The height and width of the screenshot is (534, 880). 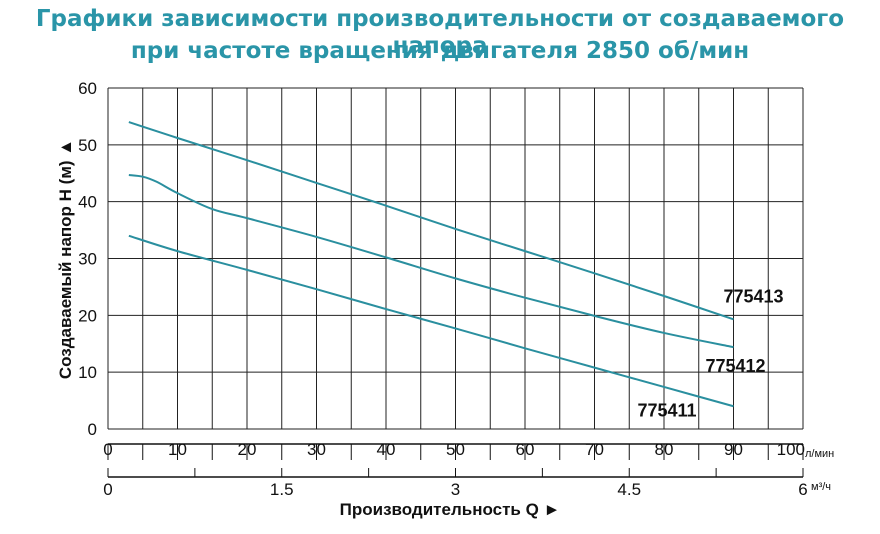 I want to click on y-tick-label: 60, so click(x=87, y=88).